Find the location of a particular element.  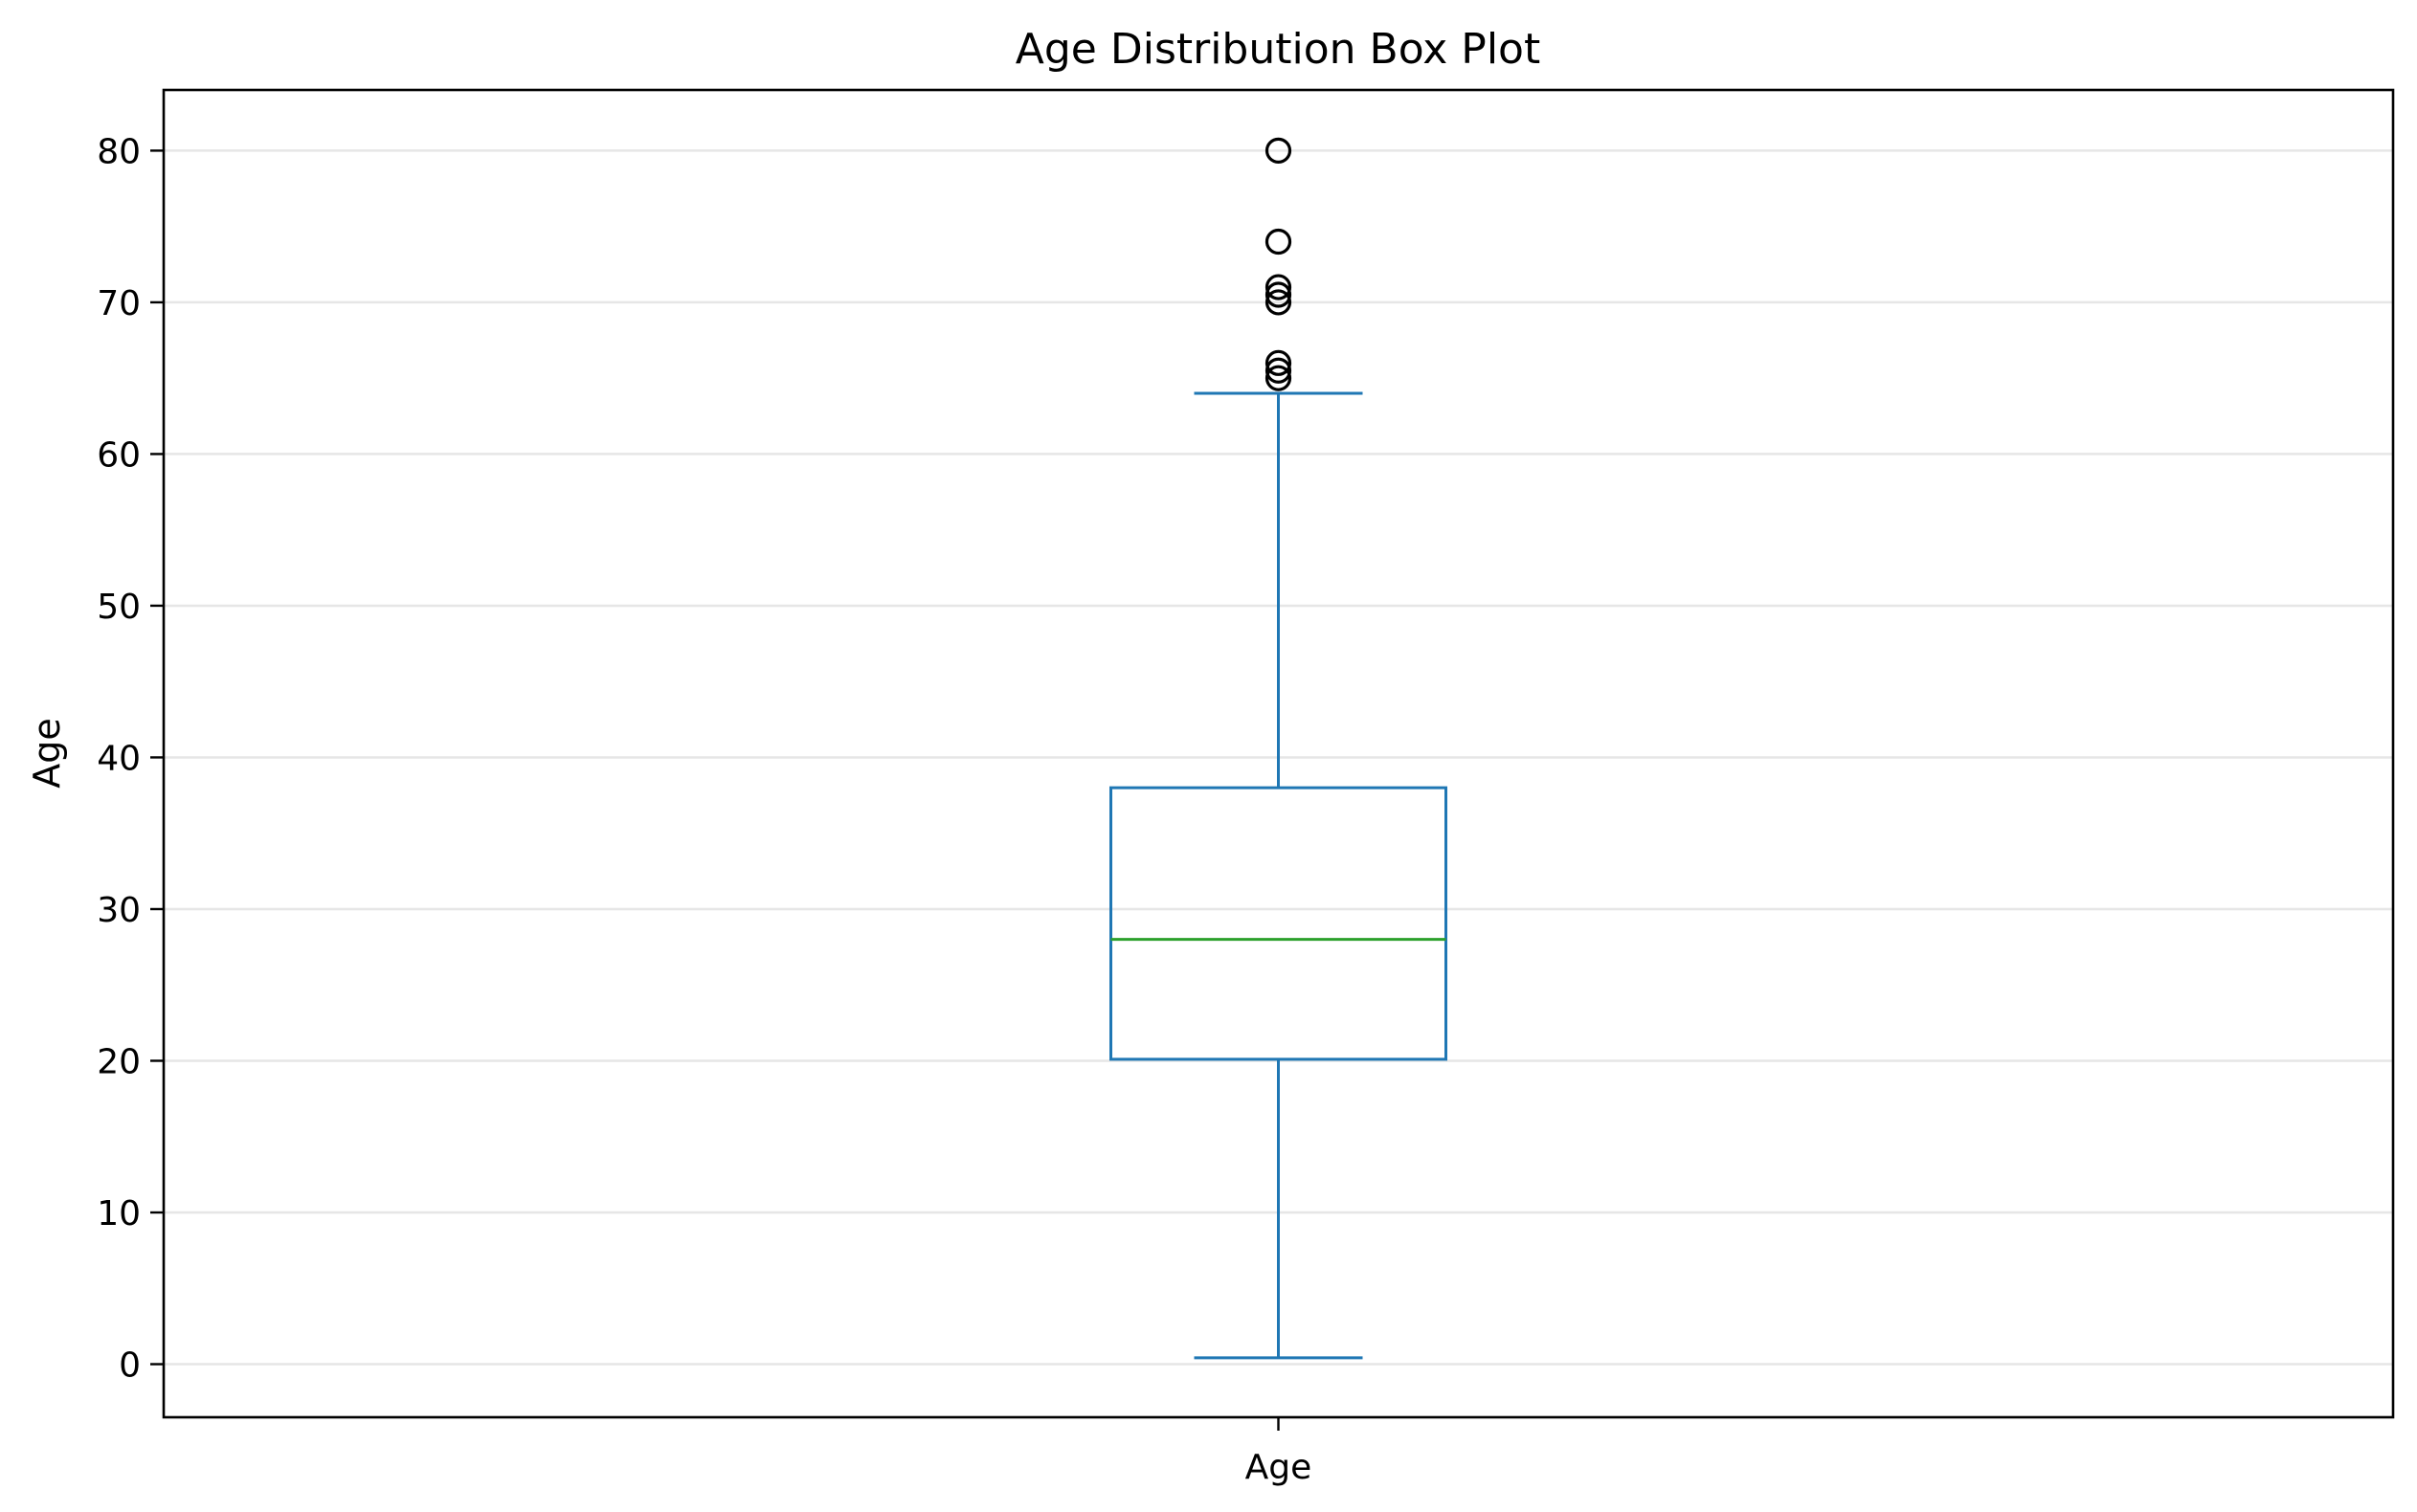

chart-title: Age Distribution Box Plot is located at coordinates (1278, 49).